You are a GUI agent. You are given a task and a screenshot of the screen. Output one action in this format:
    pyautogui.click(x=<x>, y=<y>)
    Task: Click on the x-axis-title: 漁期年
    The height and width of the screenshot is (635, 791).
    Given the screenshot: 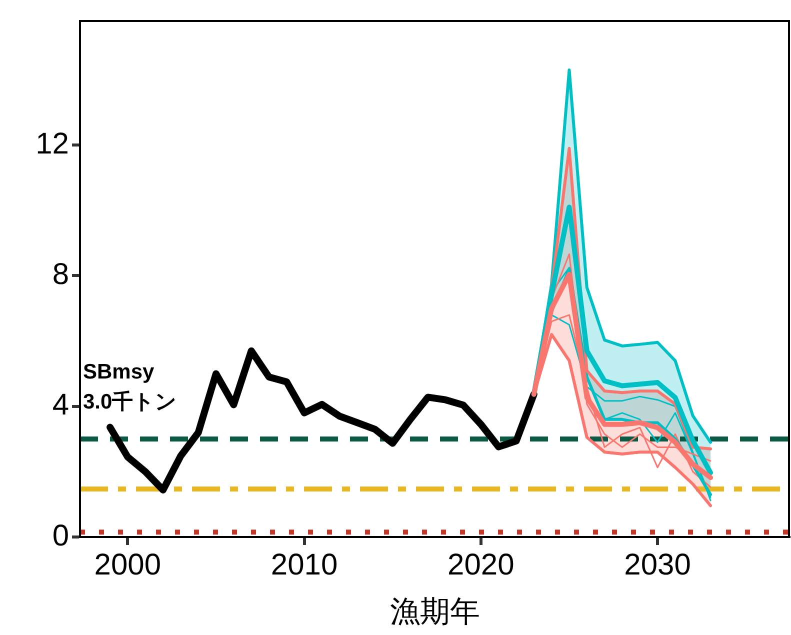 What is the action you would take?
    pyautogui.click(x=435, y=611)
    